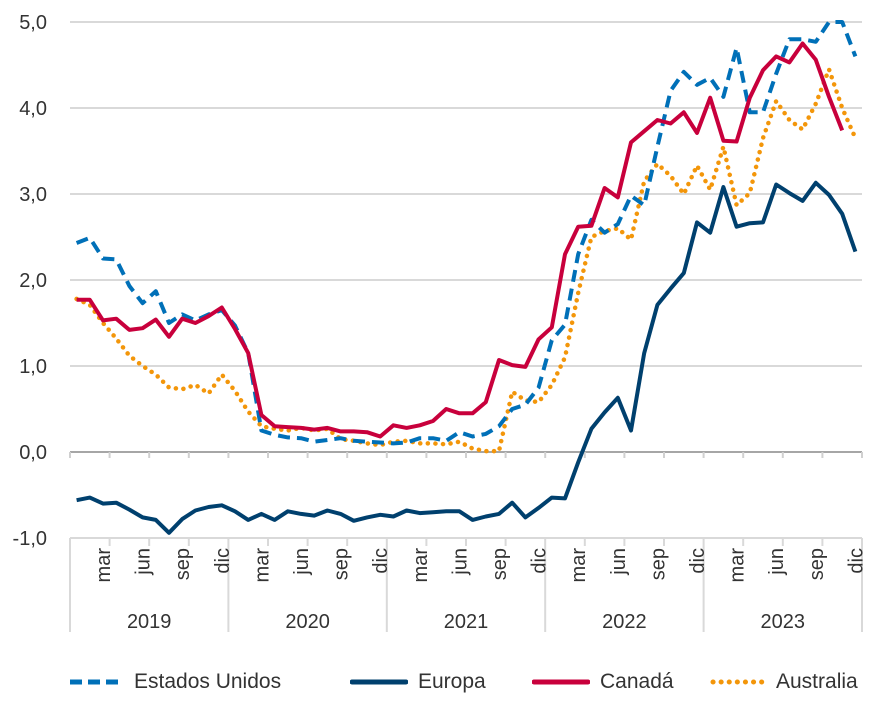 The height and width of the screenshot is (704, 880). Describe the element at coordinates (637, 681) in the screenshot. I see `legend-label: Canadá` at that location.